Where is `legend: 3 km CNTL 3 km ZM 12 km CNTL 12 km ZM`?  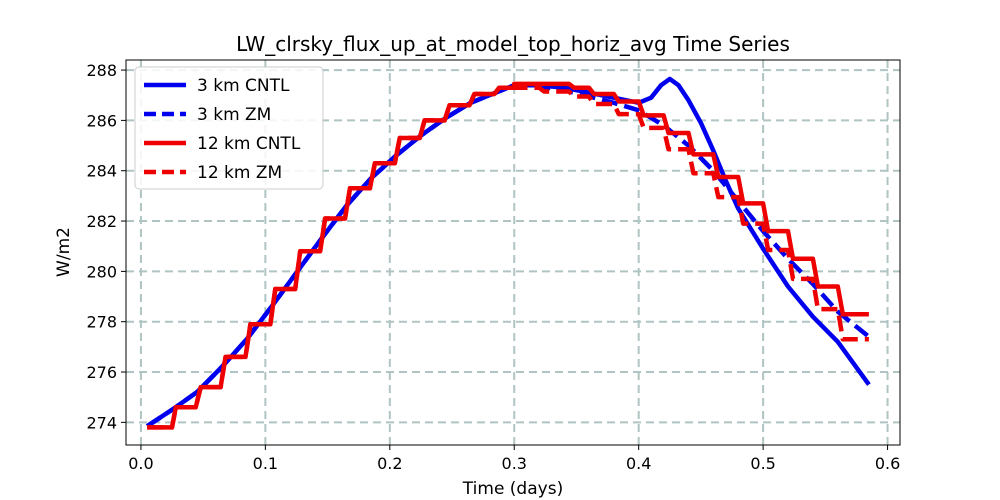 legend: 3 km CNTL 3 km ZM 12 km CNTL 12 km ZM is located at coordinates (229, 128).